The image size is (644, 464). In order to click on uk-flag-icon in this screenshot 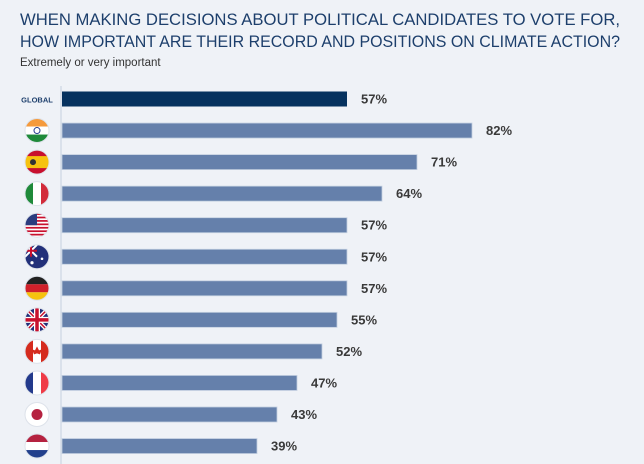, I will do `click(37, 320)`.